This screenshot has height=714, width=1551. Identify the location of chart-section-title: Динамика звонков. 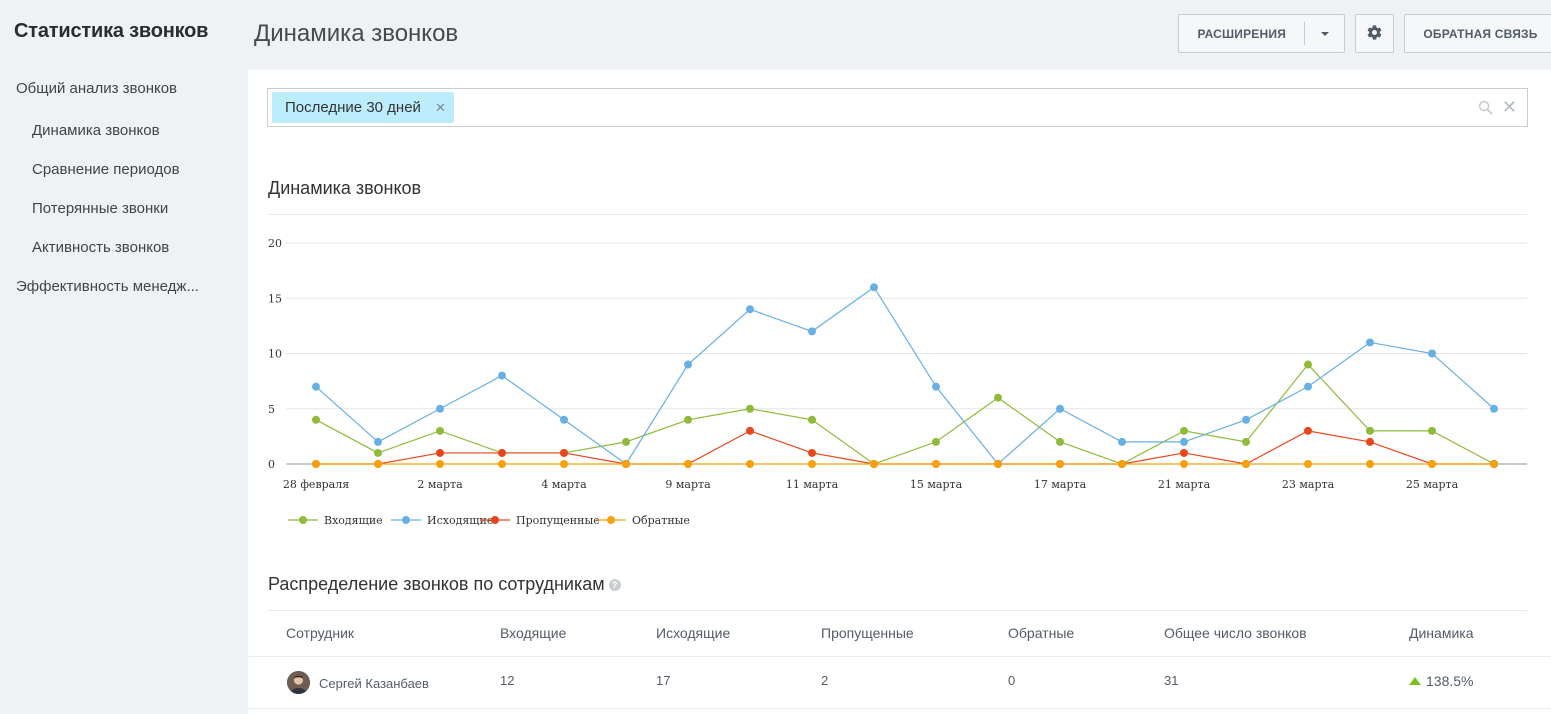
(345, 188).